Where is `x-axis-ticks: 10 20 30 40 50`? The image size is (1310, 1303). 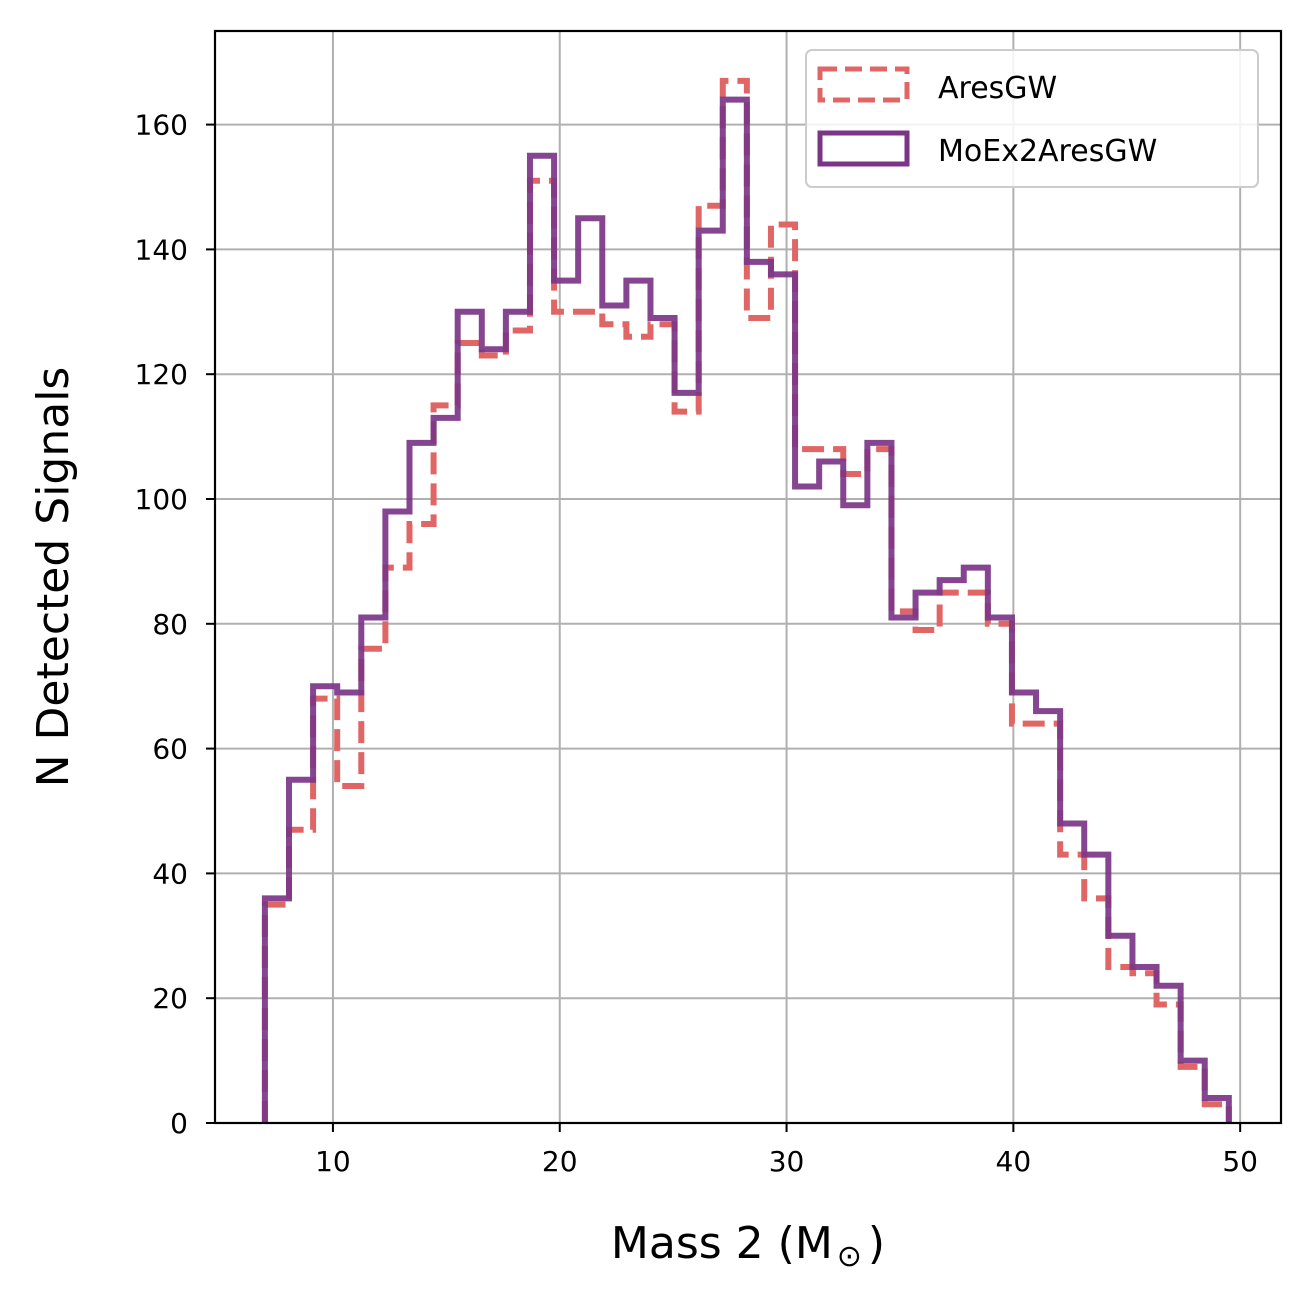 x-axis-ticks: 10 20 30 40 50 is located at coordinates (786, 1150).